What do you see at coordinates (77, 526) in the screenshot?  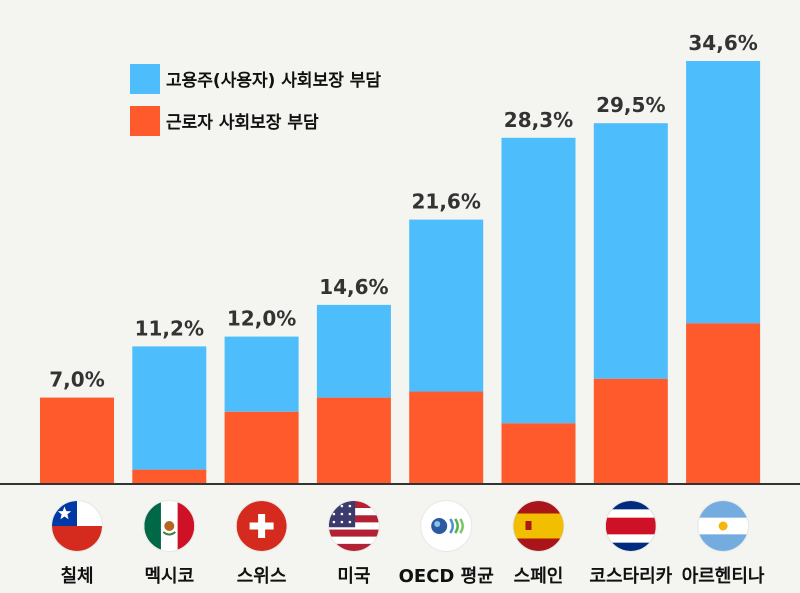 I see `chile-flag` at bounding box center [77, 526].